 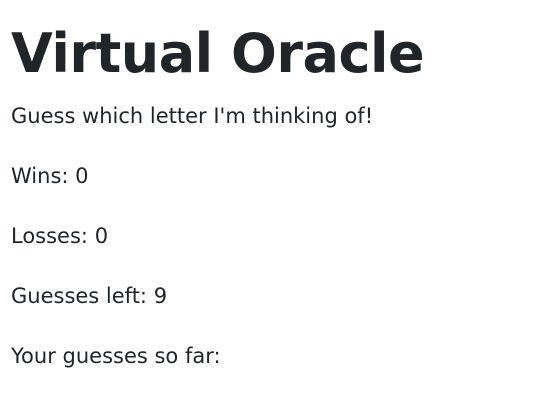 I want to click on guesses-left-value: 9, so click(x=160, y=296).